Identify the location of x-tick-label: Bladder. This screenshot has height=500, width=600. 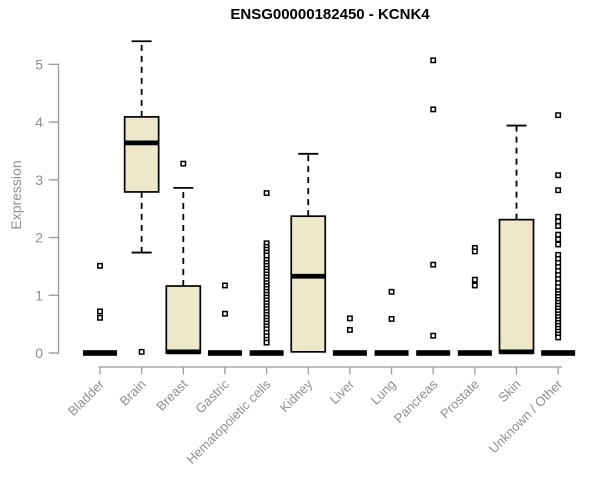
(86, 397).